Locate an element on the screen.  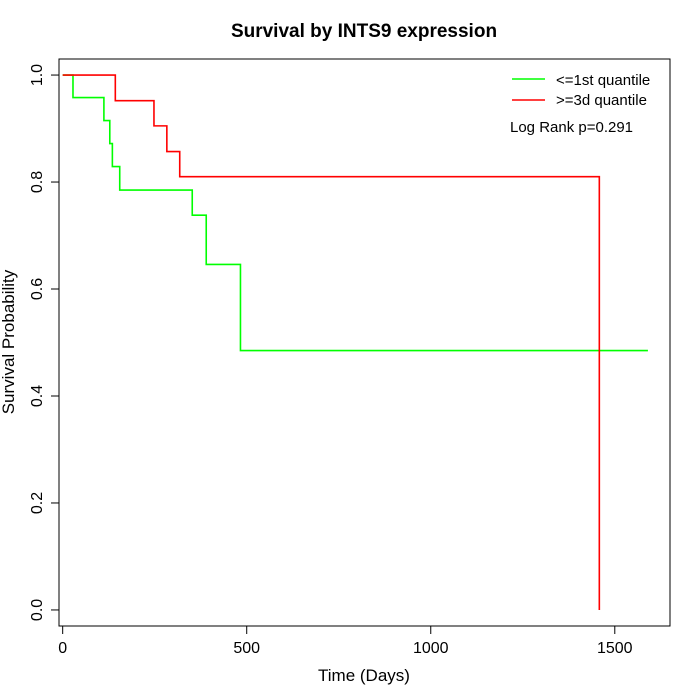
y-axis: 0.0 0.2 0.4 0.6 0.8 1.0 is located at coordinates (44, 342).